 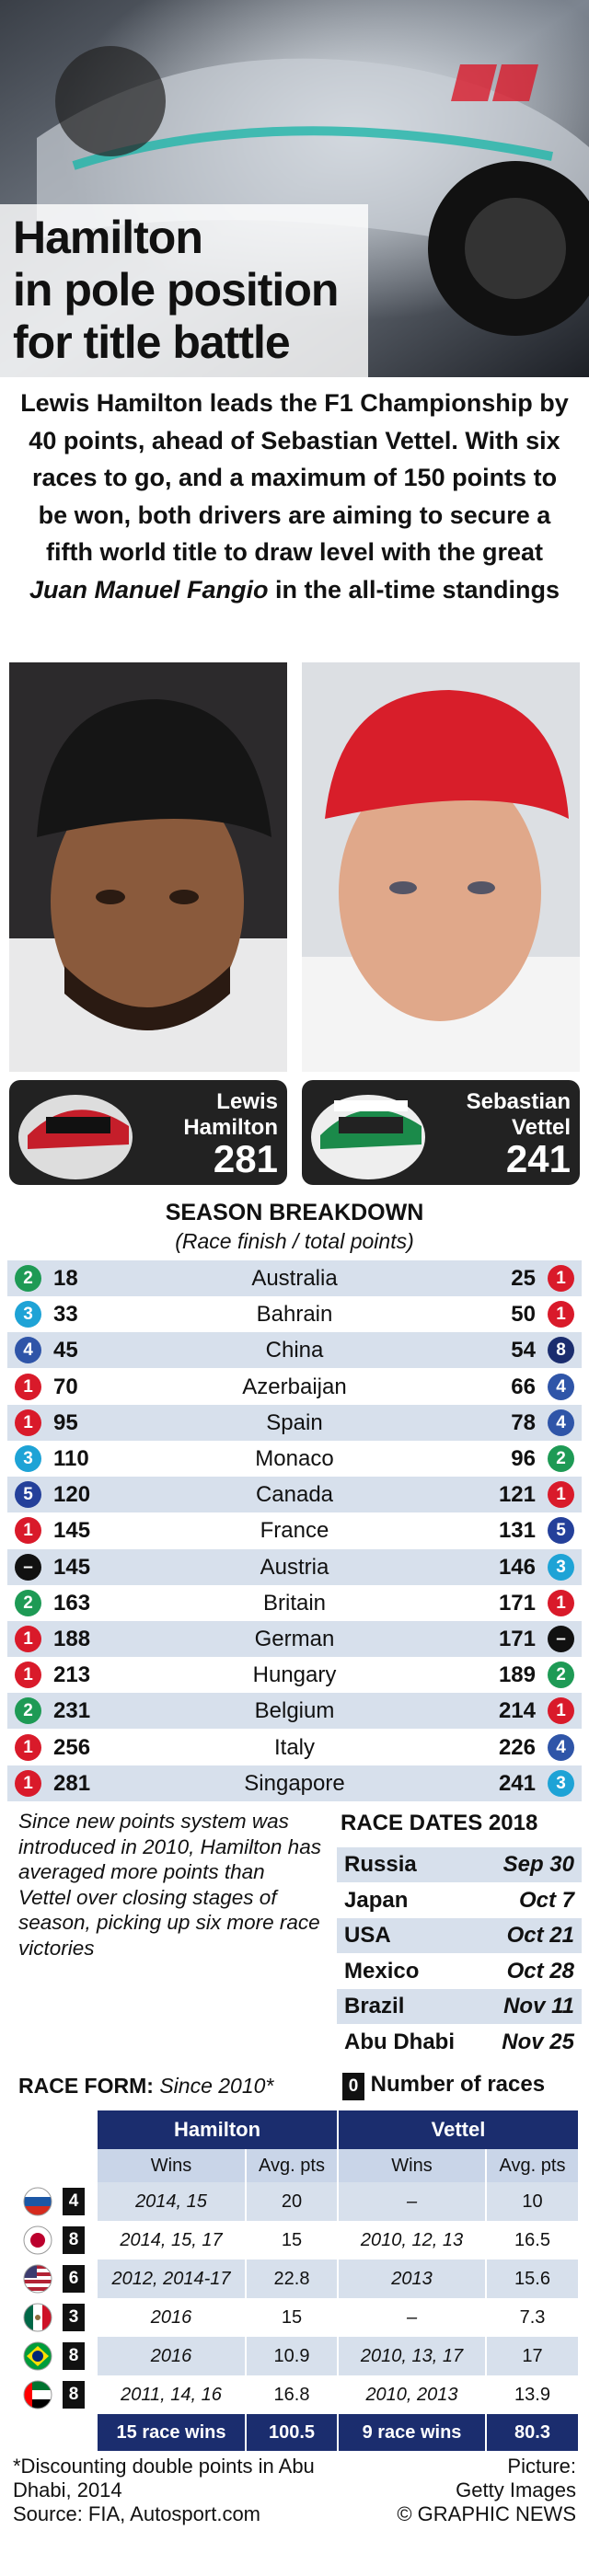 What do you see at coordinates (37, 2201) in the screenshot?
I see `flag` at bounding box center [37, 2201].